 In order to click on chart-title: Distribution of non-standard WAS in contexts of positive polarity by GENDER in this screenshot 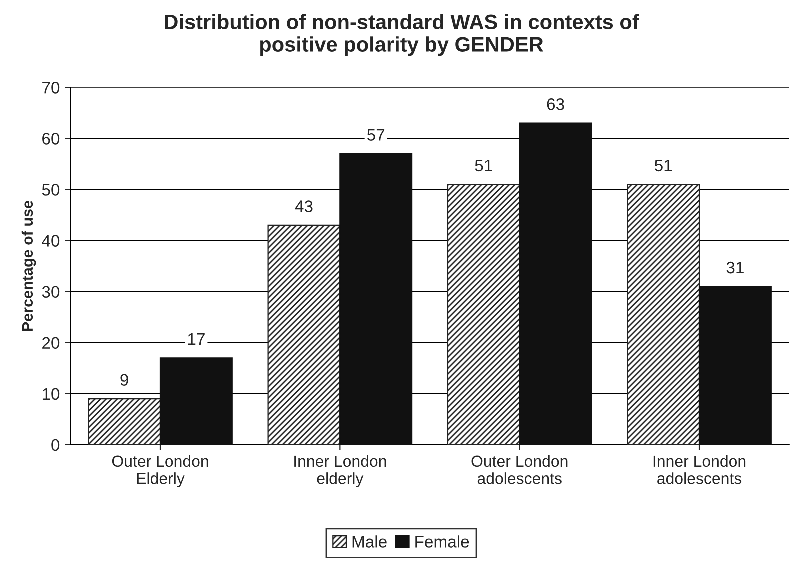, I will do `click(402, 35)`.